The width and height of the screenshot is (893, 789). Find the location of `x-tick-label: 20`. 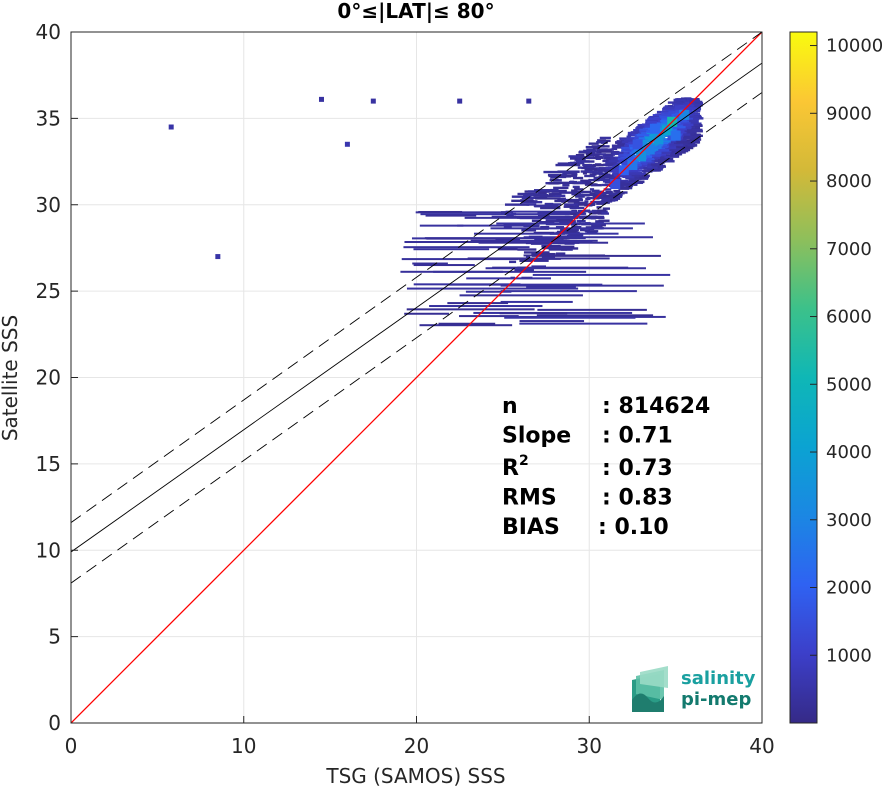

x-tick-label: 20 is located at coordinates (416, 746).